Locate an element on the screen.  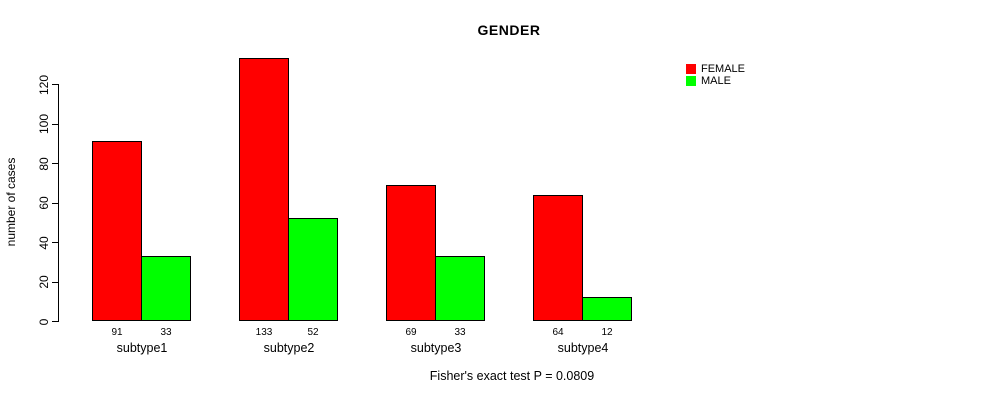
bar-male-subtype3 is located at coordinates (460, 288).